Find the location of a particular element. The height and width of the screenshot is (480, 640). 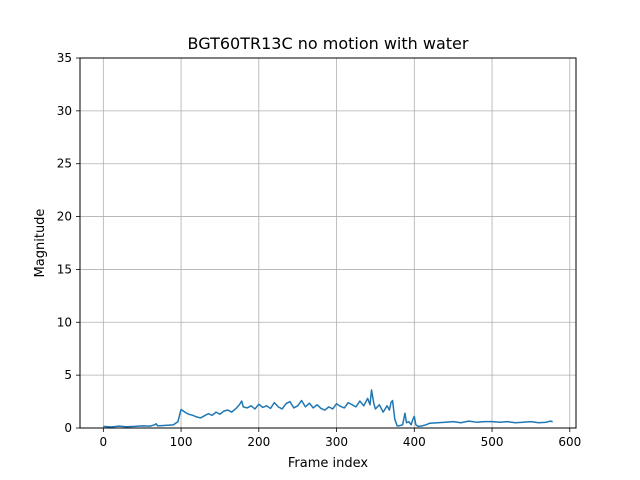

x-tick-label: 200 is located at coordinates (258, 442).